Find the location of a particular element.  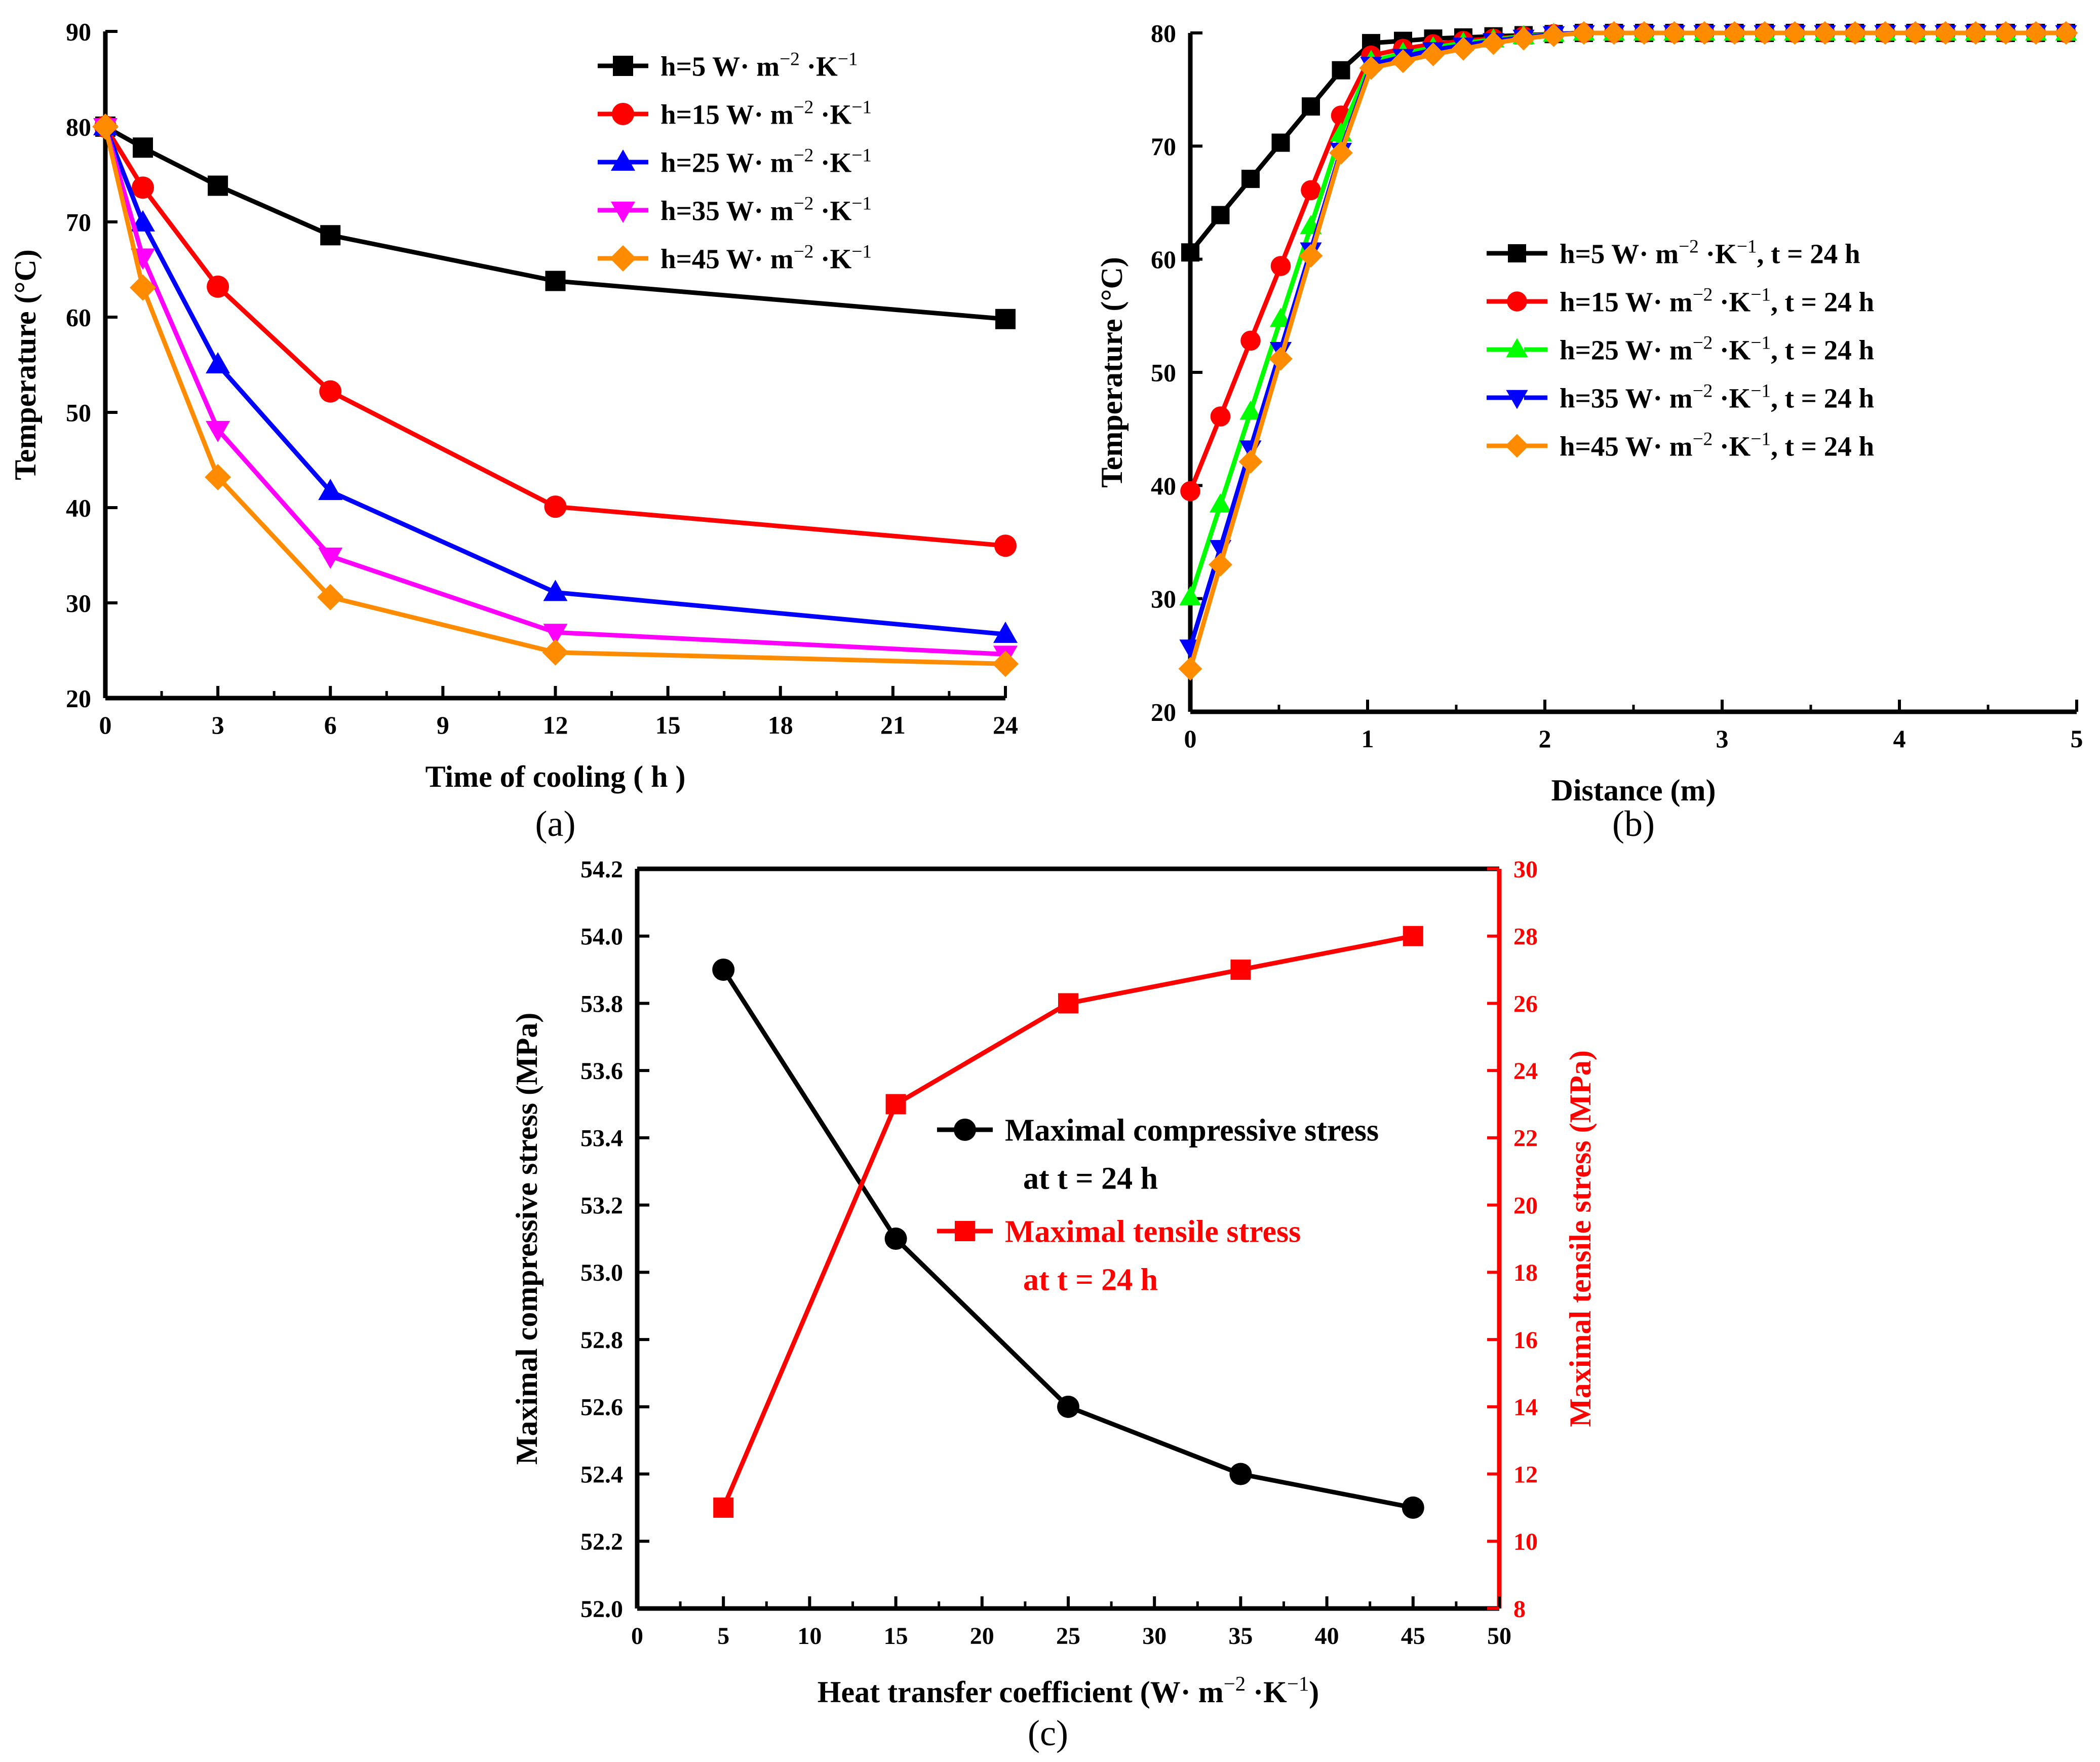

y-right-tick-label: 28 is located at coordinates (1525, 937).